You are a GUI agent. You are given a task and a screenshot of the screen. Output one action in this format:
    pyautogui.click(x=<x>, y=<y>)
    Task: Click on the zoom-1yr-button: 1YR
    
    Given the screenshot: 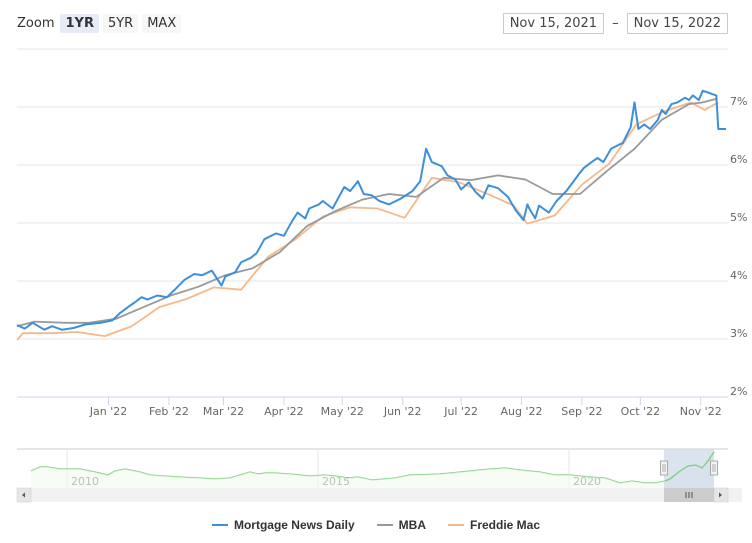 What is the action you would take?
    pyautogui.click(x=79, y=23)
    